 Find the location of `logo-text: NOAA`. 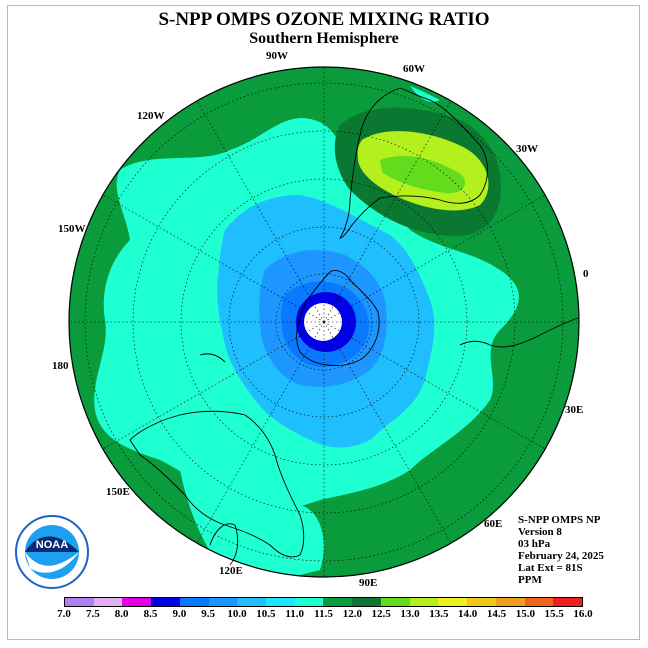

logo-text: NOAA is located at coordinates (52, 545).